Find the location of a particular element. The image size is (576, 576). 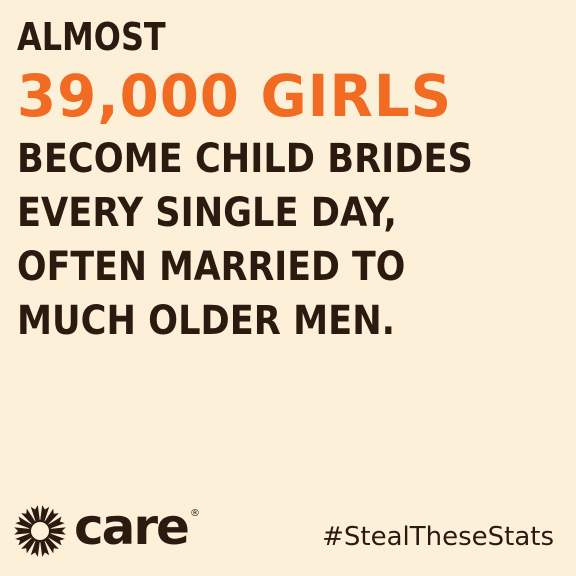

registered-mark: ® is located at coordinates (194, 513).